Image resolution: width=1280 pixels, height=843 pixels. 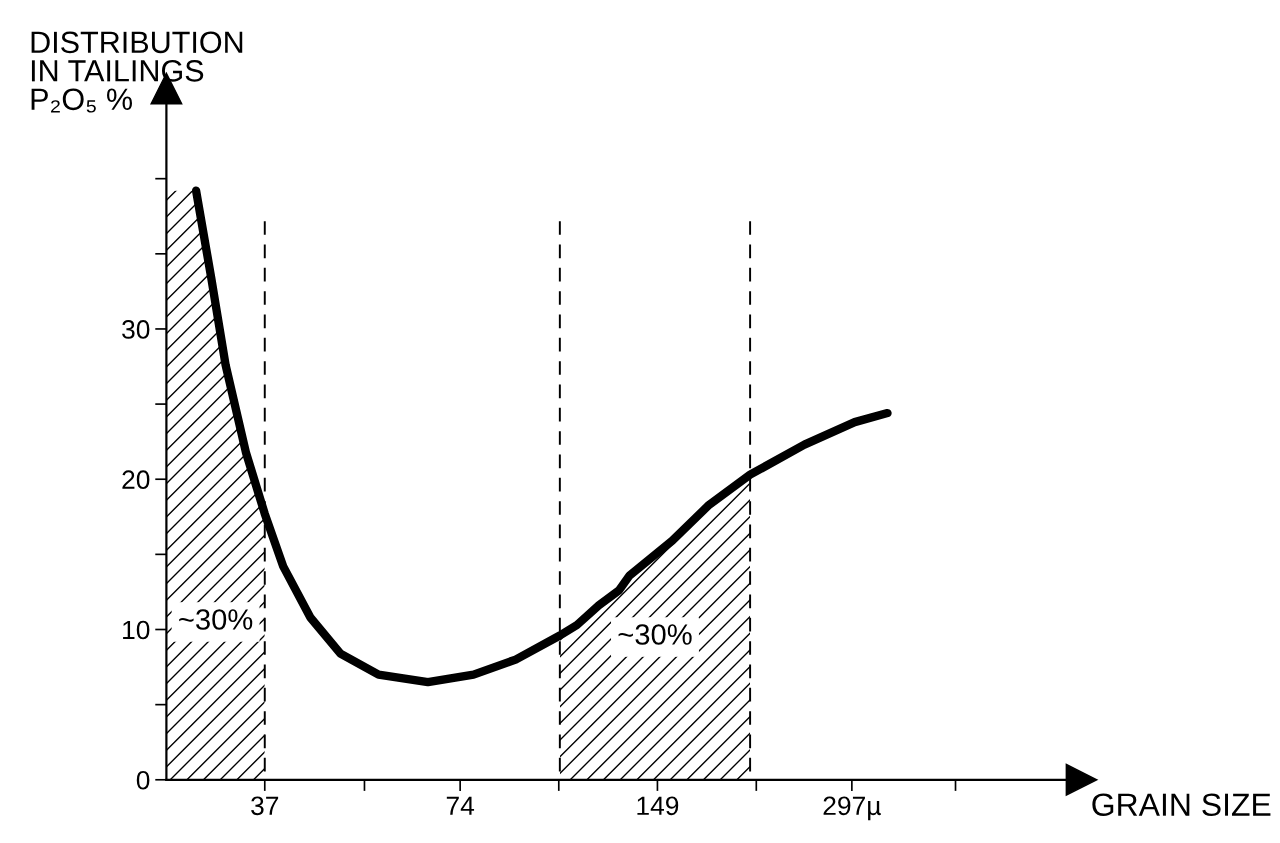 I want to click on x-axis-title: GRAIN SIZE, so click(x=1181, y=804).